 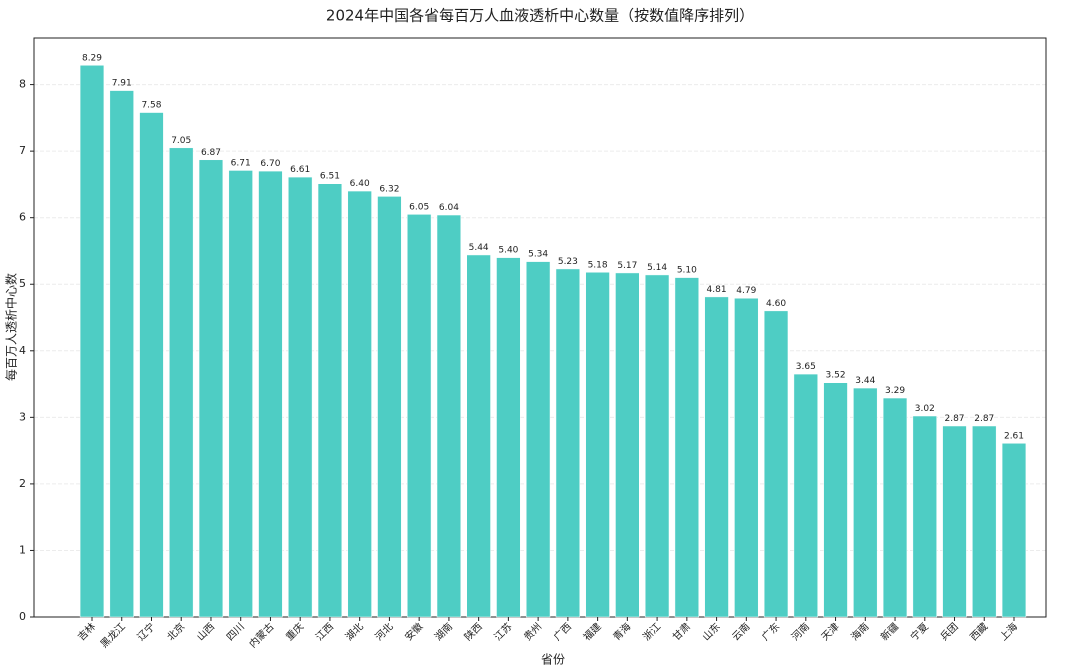 I want to click on value-label: 5.23, so click(x=568, y=262).